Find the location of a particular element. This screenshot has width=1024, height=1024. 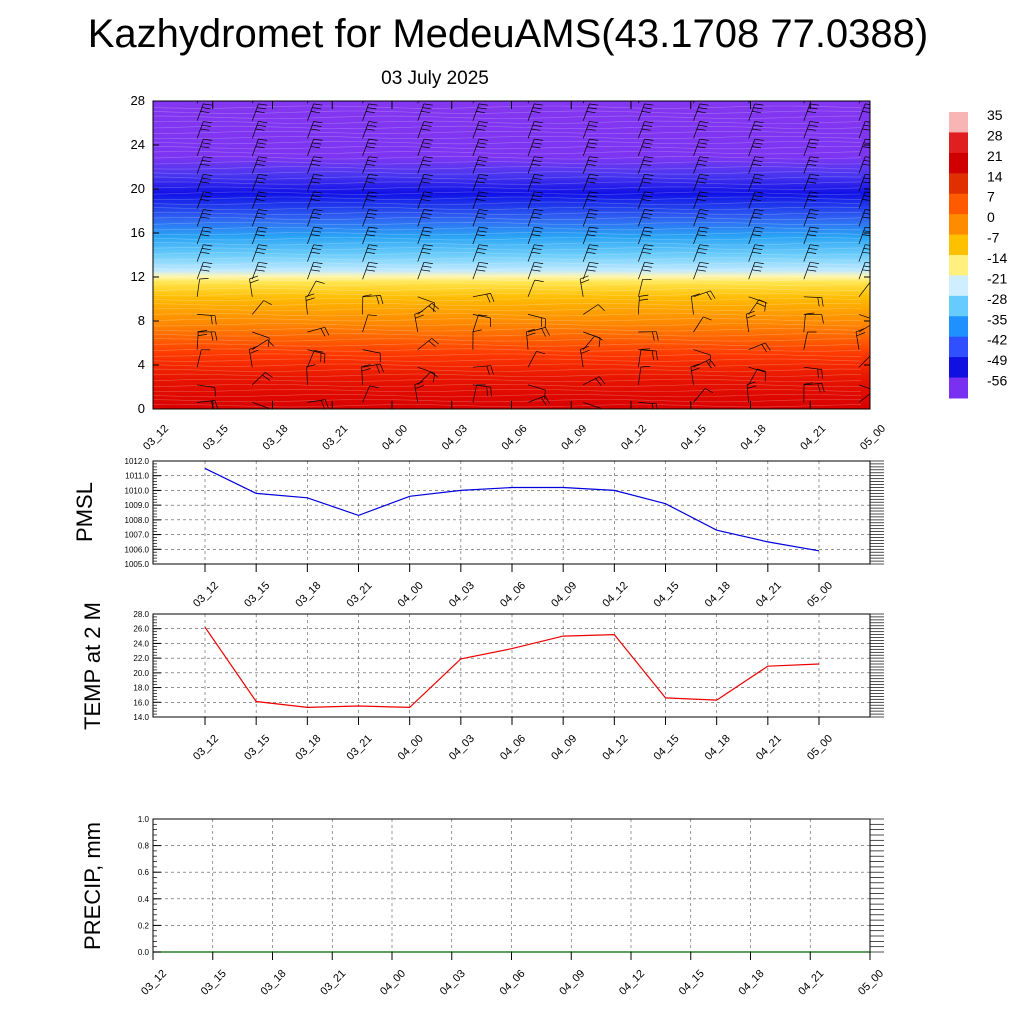

y-tick-label: 14.0 is located at coordinates (141, 717).